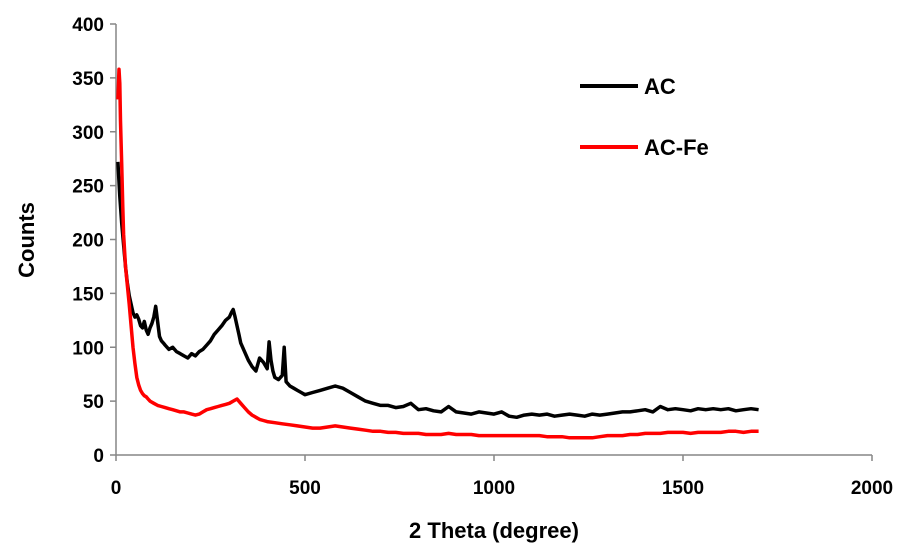 Image resolution: width=904 pixels, height=548 pixels. What do you see at coordinates (872, 488) in the screenshot?
I see `x-tick-label: 2000` at bounding box center [872, 488].